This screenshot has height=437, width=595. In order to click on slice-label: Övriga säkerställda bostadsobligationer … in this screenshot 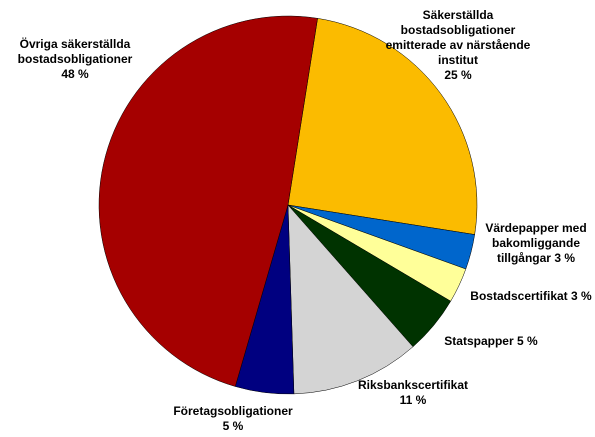, I will do `click(75, 59)`.